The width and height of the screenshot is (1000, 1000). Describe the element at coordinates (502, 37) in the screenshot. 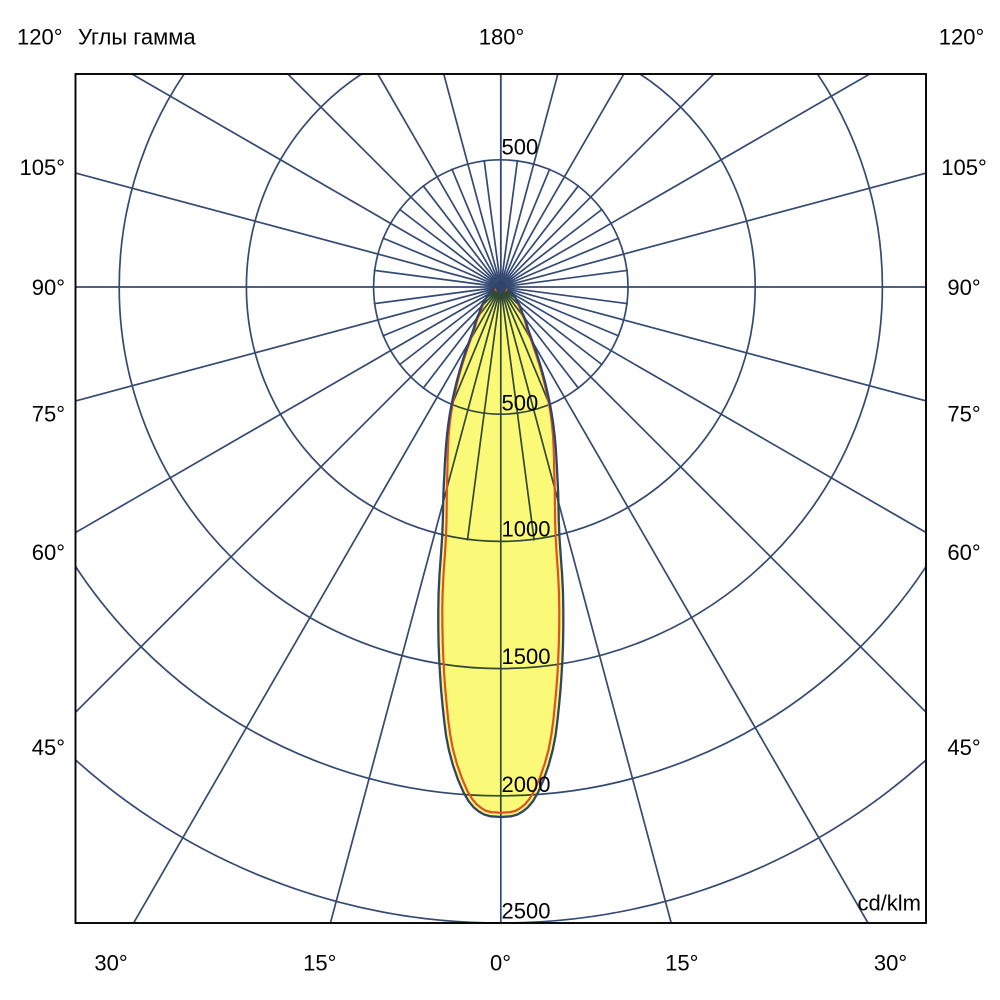

I see `svg-text: 180°` at that location.